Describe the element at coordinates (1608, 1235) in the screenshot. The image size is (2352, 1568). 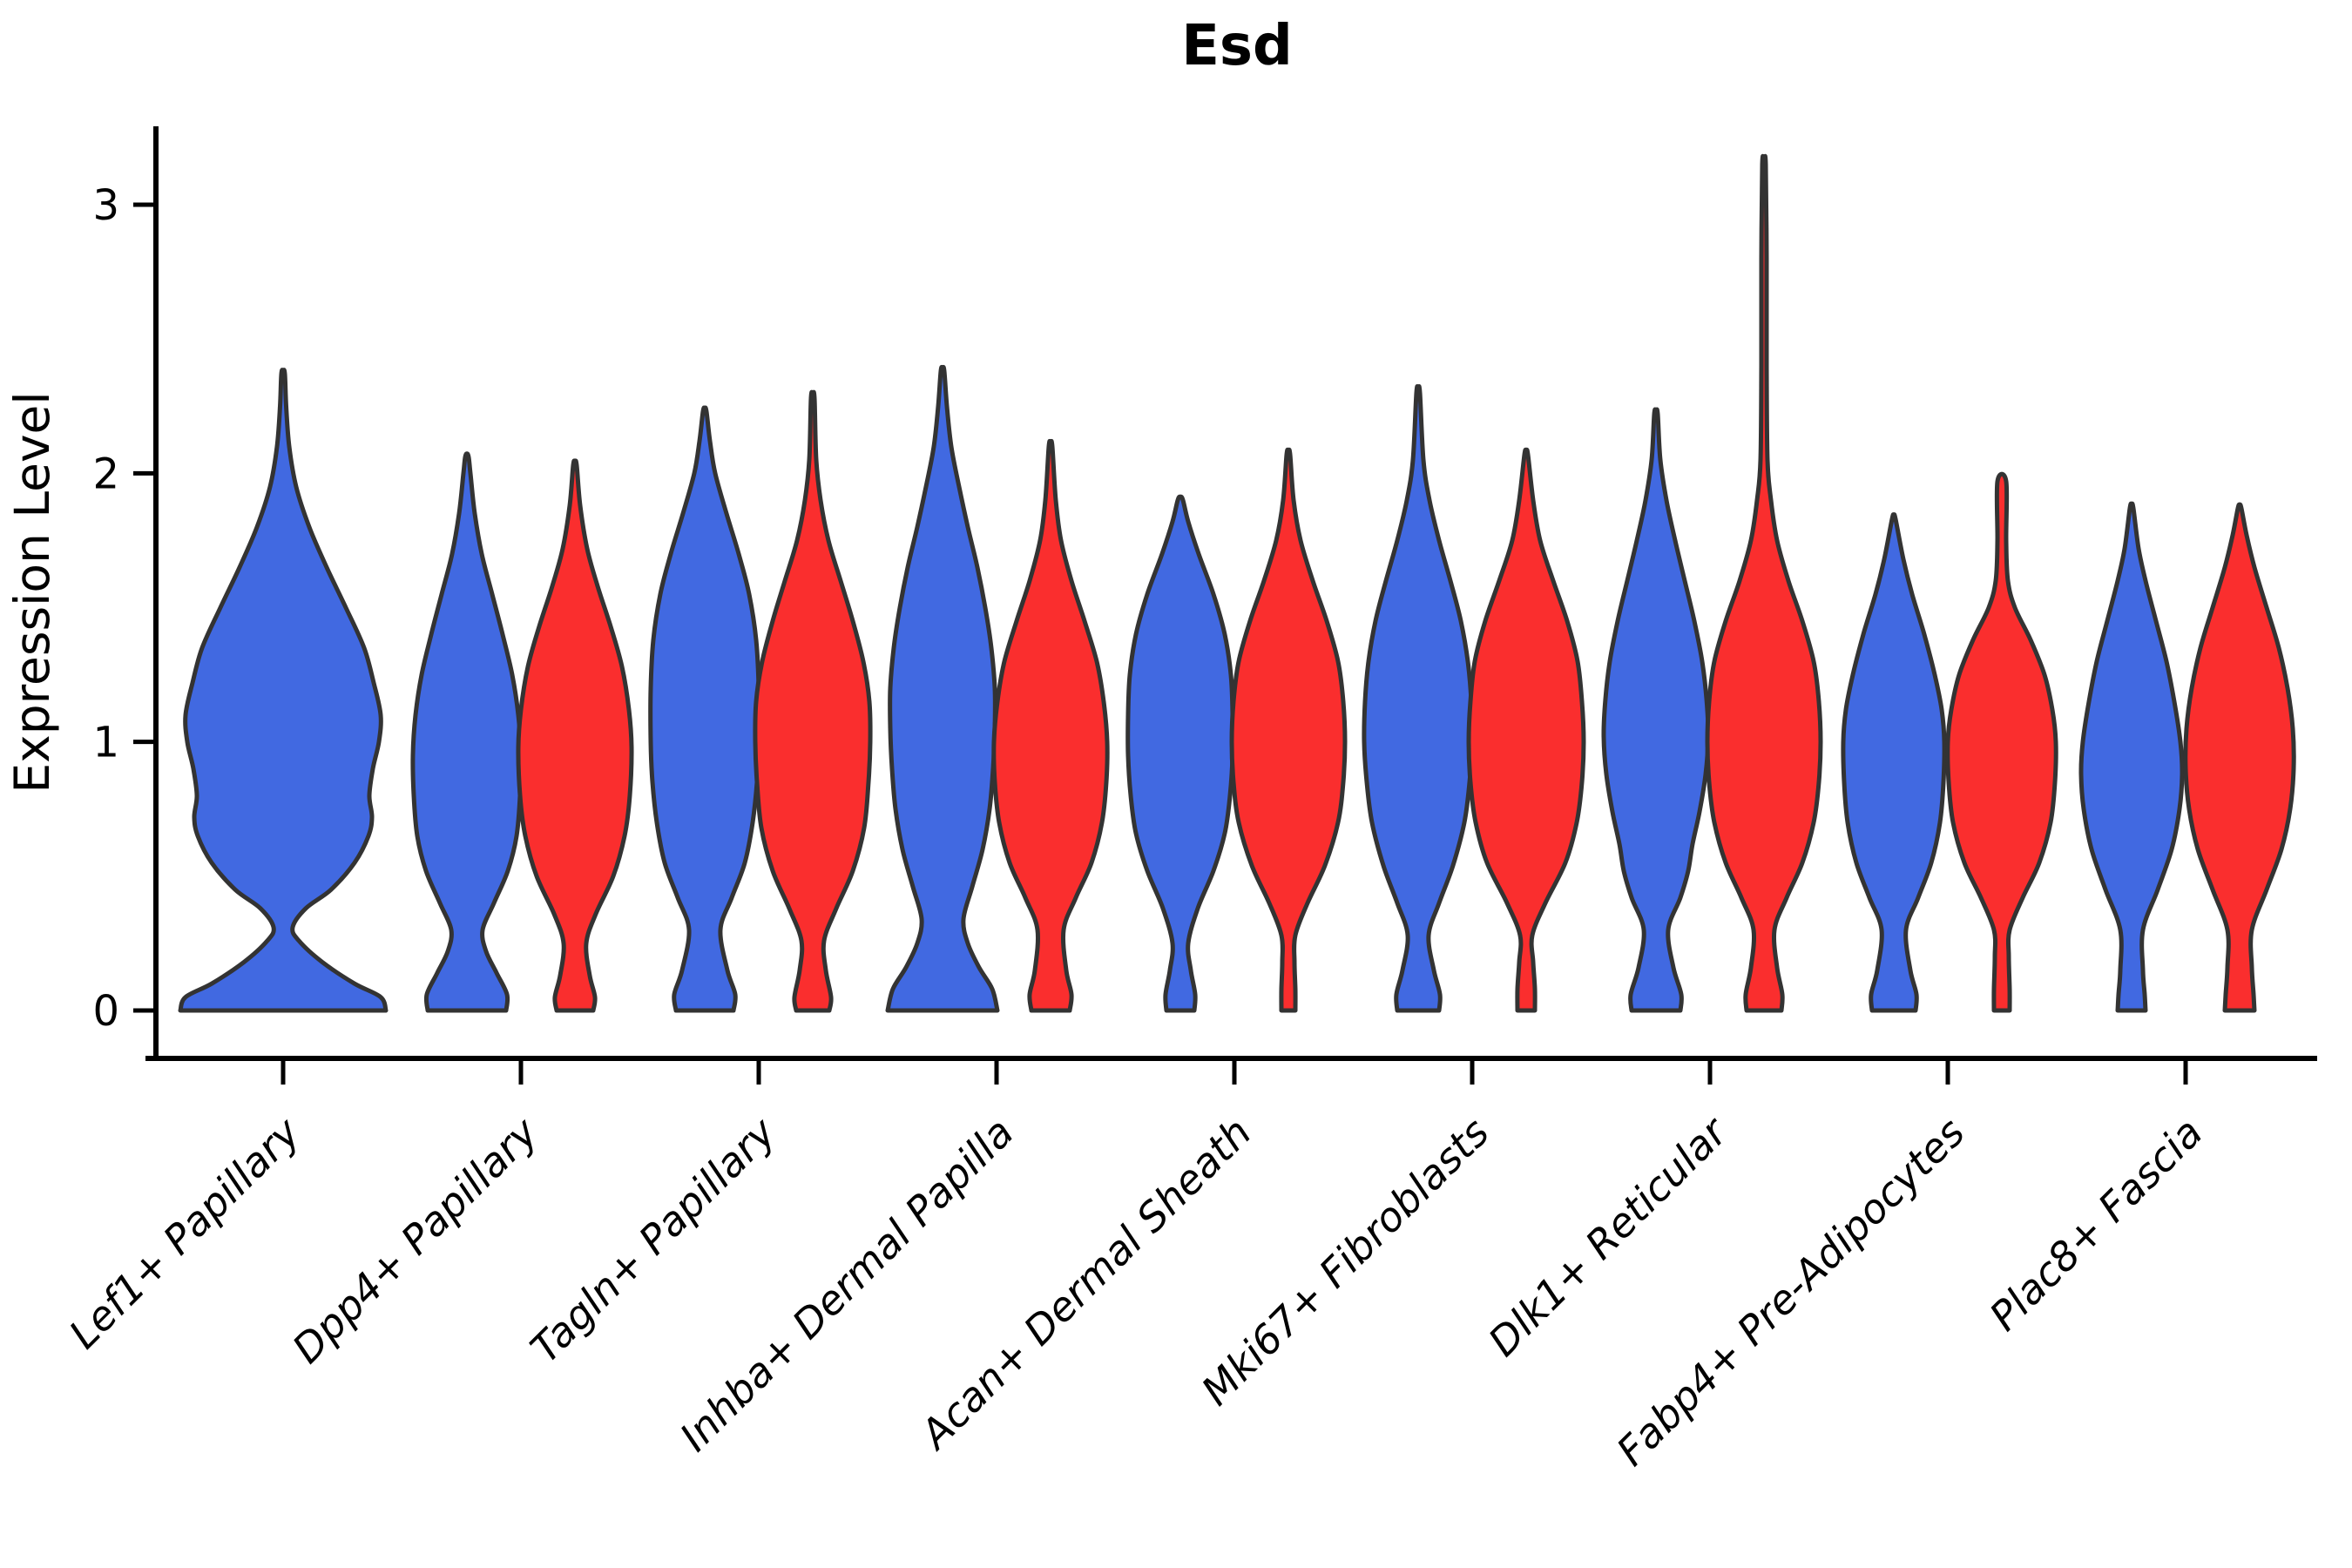
I see `x-tick-label: Dlk1+ Reticular` at that location.